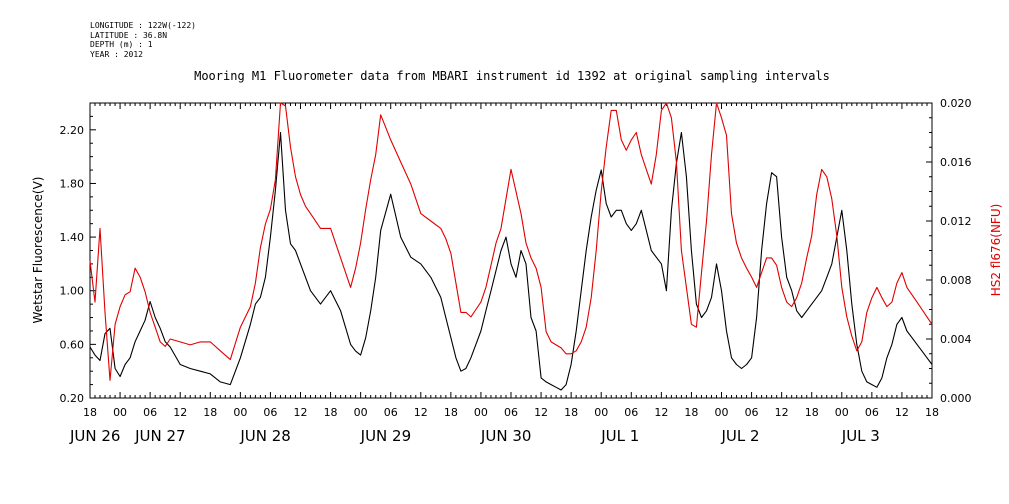  I want to click on right-tick-label: 0.004, so click(956, 339).